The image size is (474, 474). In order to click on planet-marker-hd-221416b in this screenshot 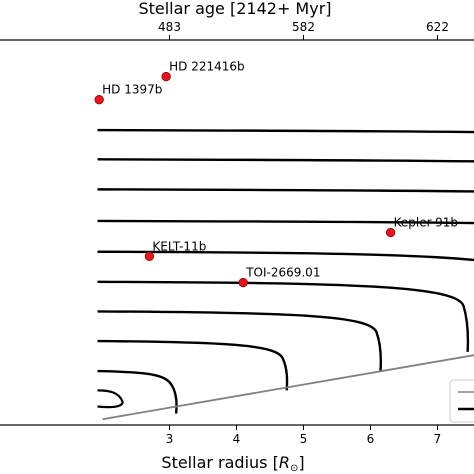, I will do `click(166, 76)`.